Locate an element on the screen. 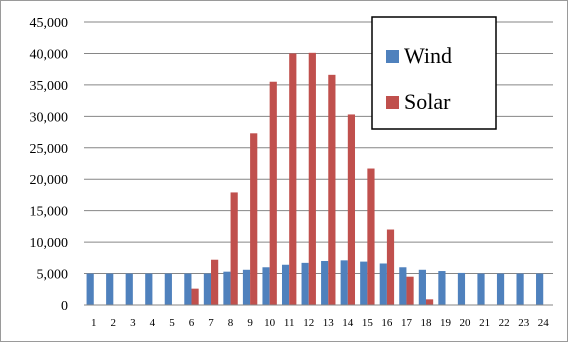 Image resolution: width=568 pixels, height=342 pixels. x-tick-label: 8 is located at coordinates (231, 323).